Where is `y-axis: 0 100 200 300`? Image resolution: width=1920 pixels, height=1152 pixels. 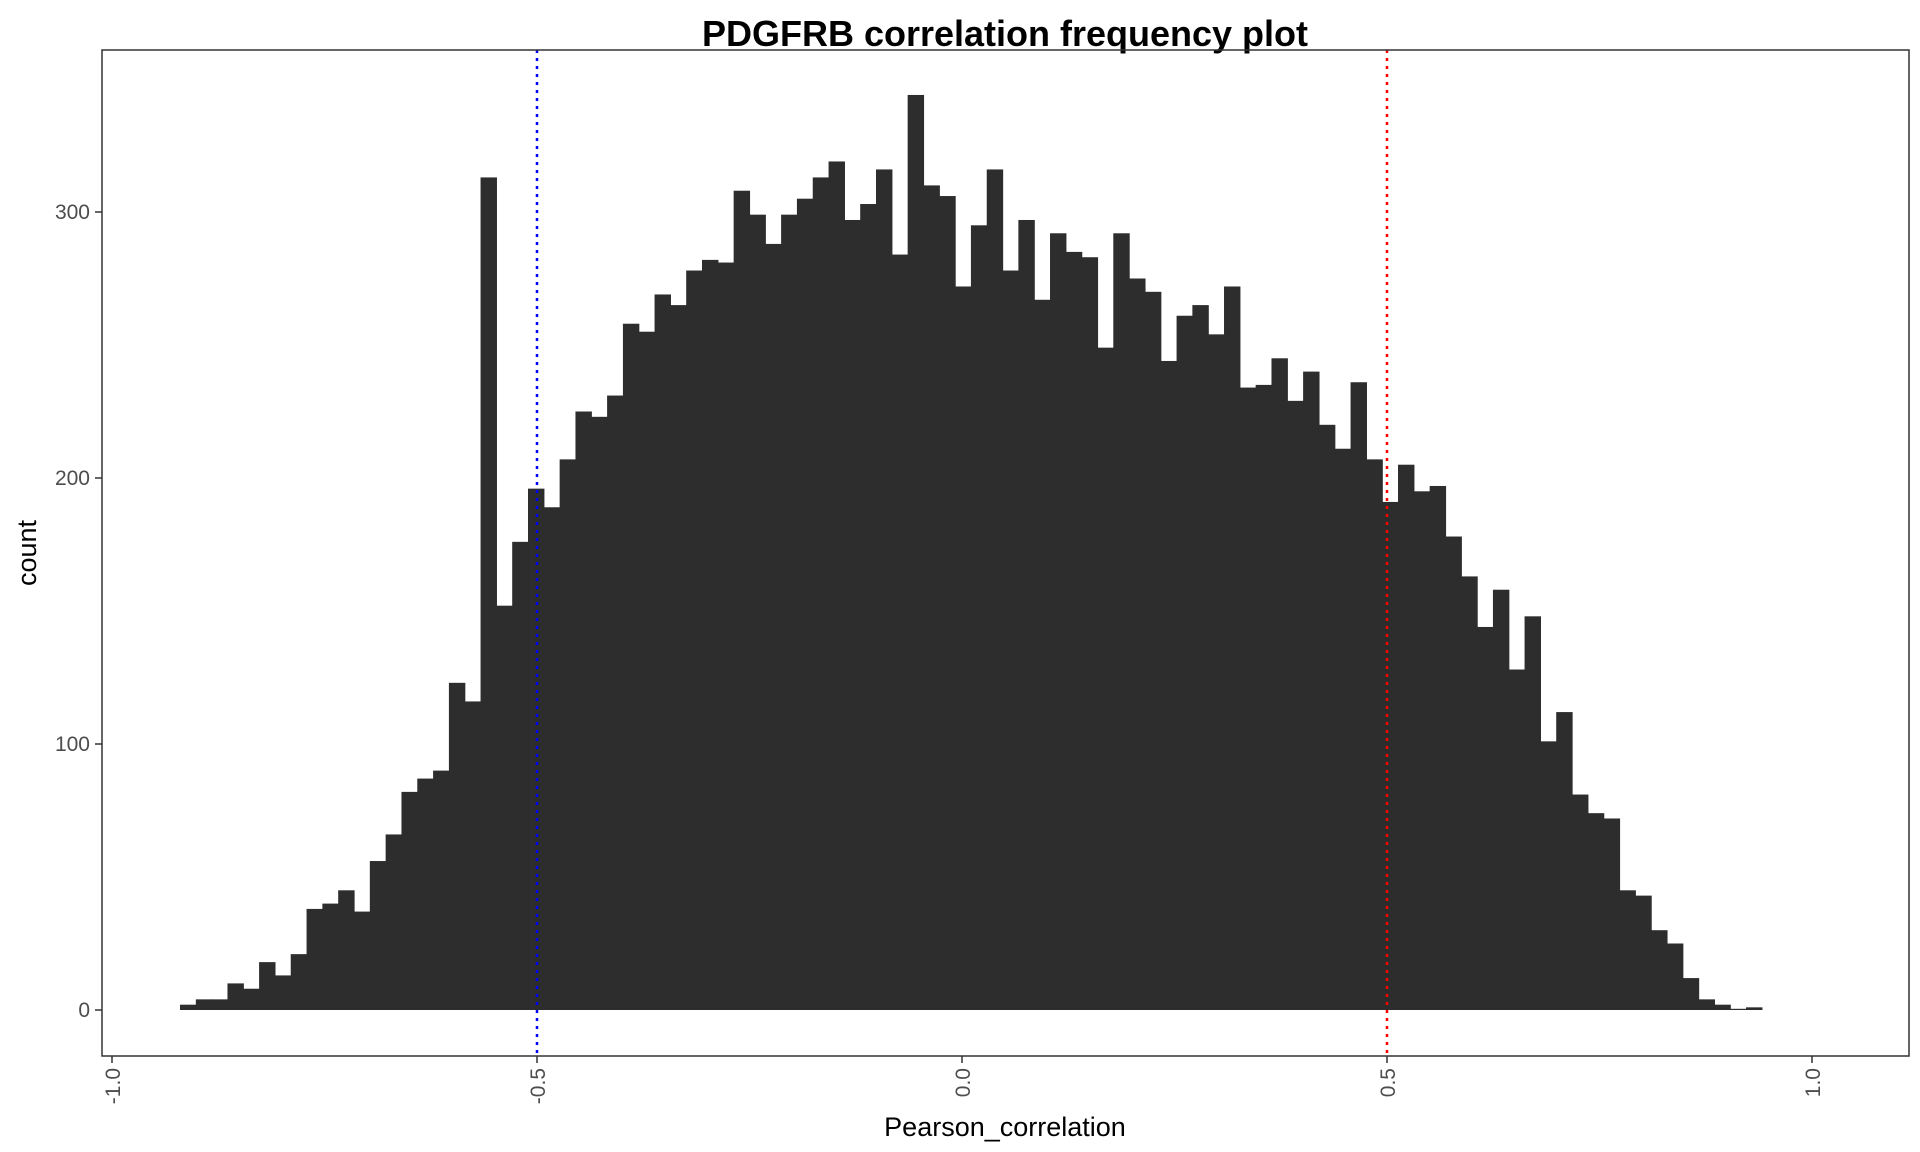
y-axis: 0 100 200 300 is located at coordinates (78, 611).